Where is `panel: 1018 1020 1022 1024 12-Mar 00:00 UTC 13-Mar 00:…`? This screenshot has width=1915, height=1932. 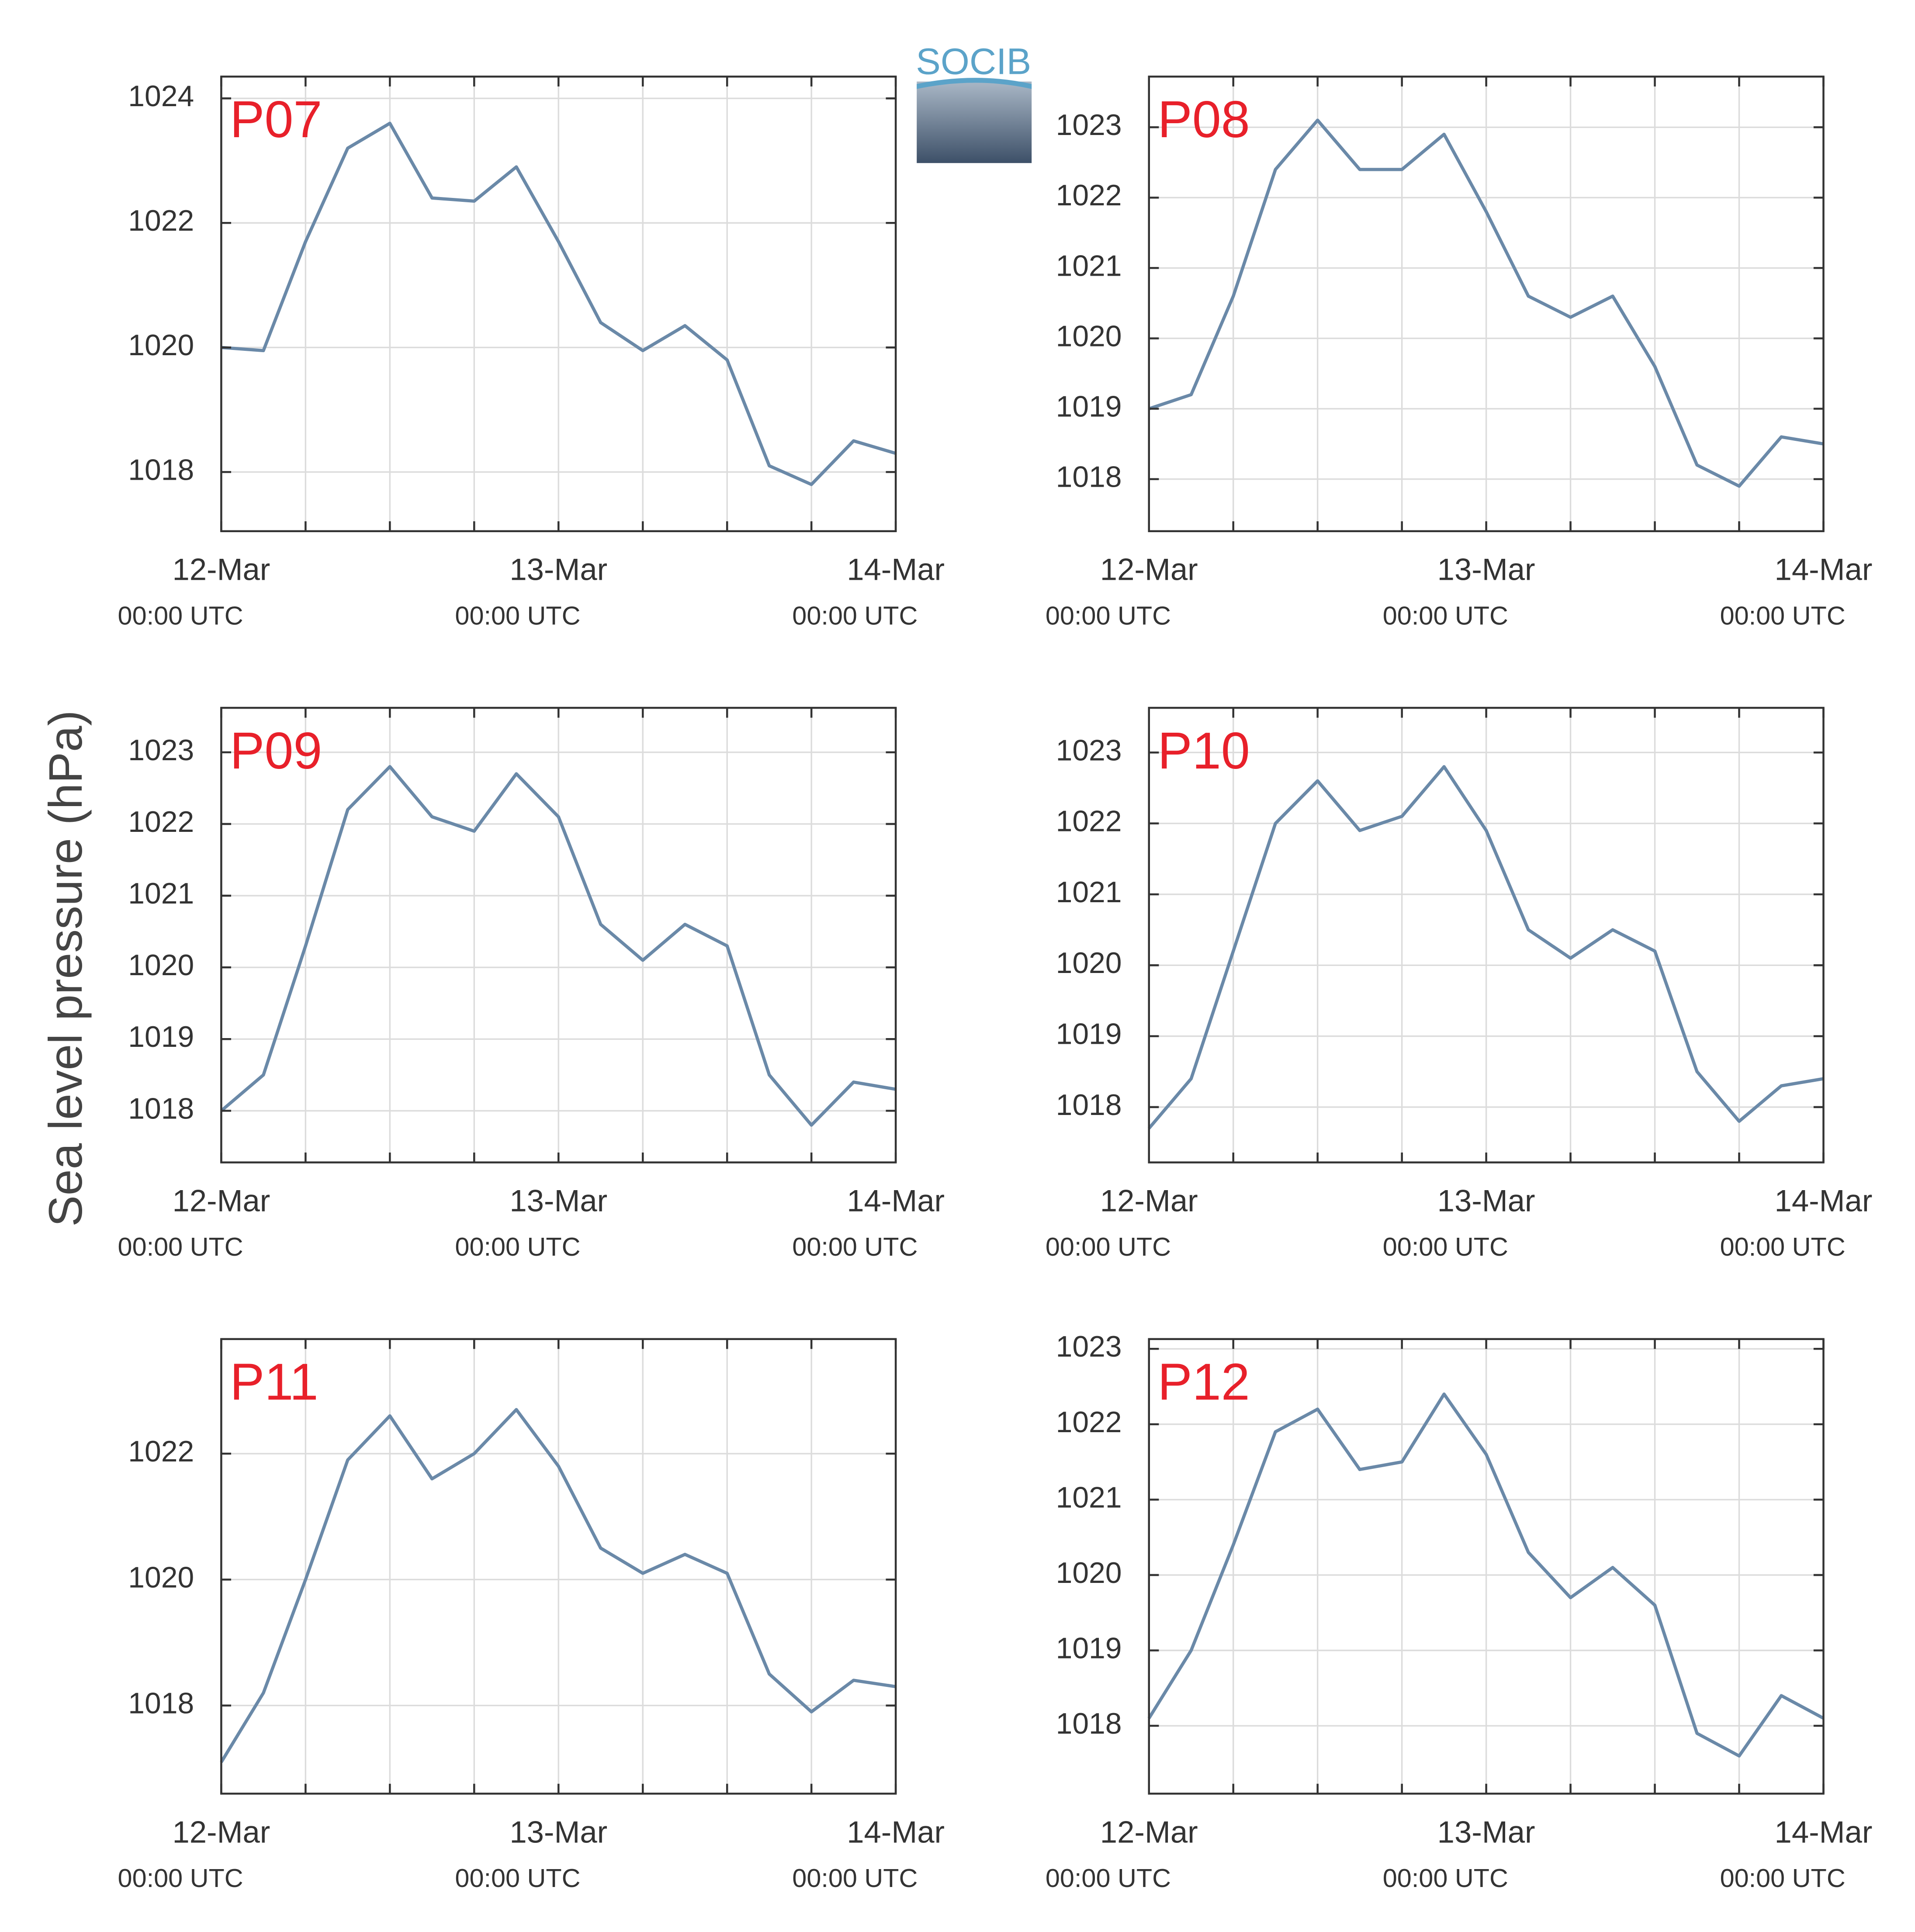 panel: 1018 1020 1022 1024 12-Mar 00:00 UTC 13-Mar 00:… is located at coordinates (531, 353).